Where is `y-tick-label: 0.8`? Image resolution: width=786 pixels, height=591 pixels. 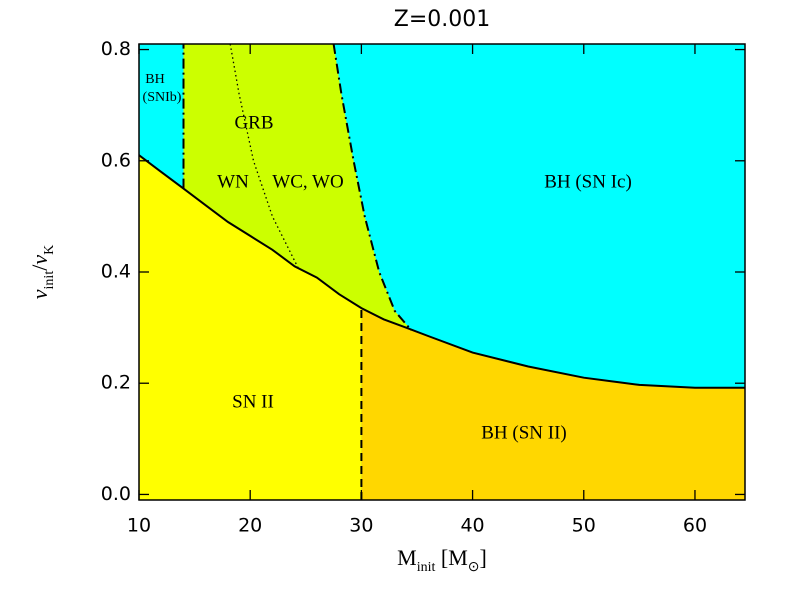
y-tick-label: 0.8 is located at coordinates (116, 49).